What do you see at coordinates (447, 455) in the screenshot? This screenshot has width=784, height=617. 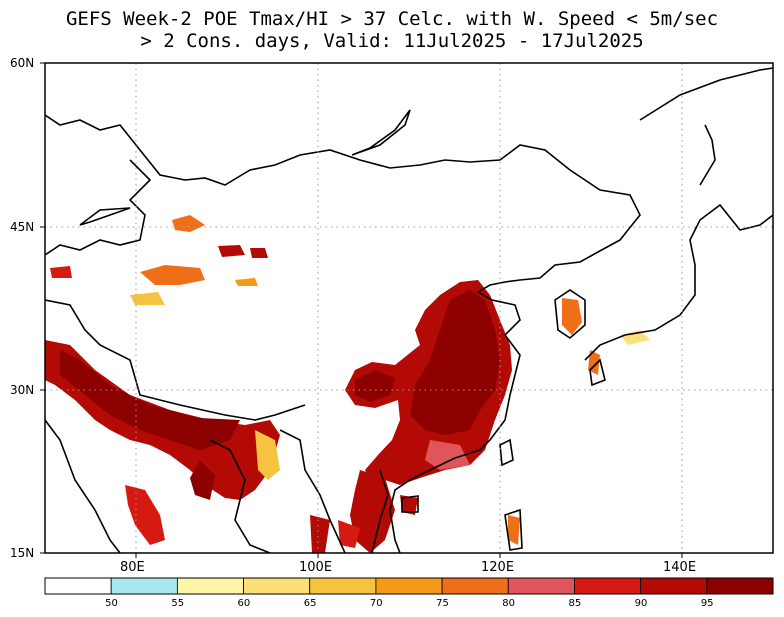 I see `shade-south-china` at bounding box center [447, 455].